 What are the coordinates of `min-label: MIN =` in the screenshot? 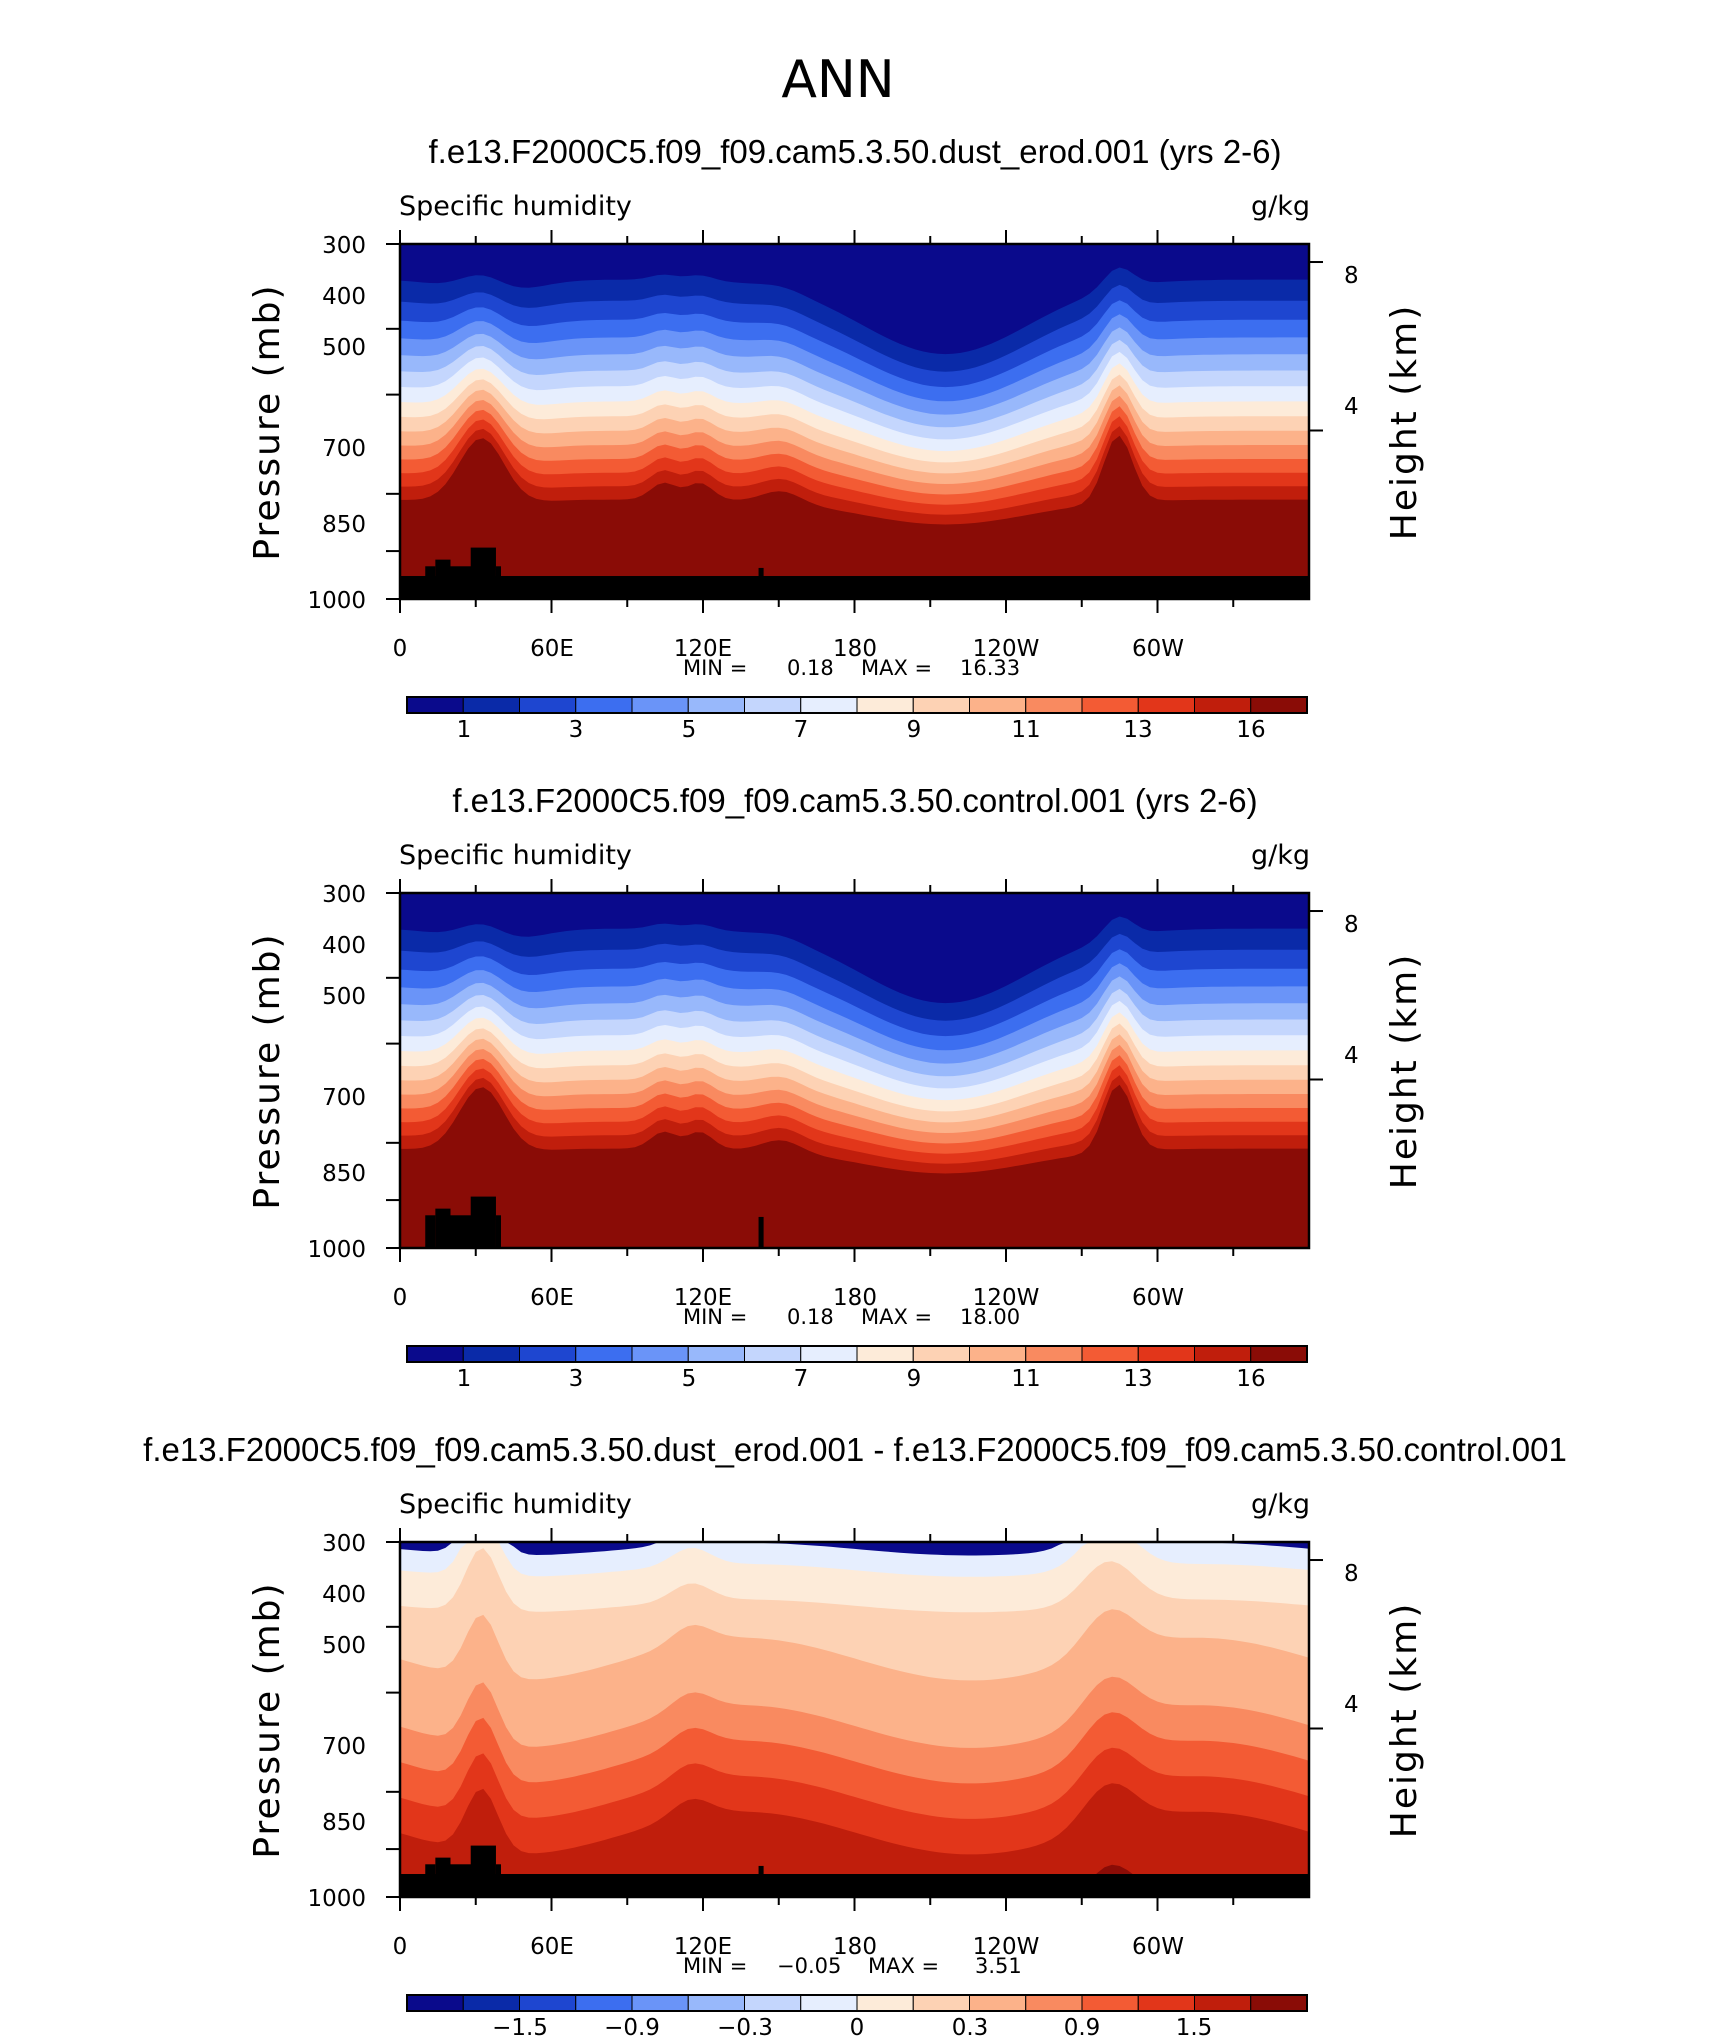 It's located at (715, 1317).